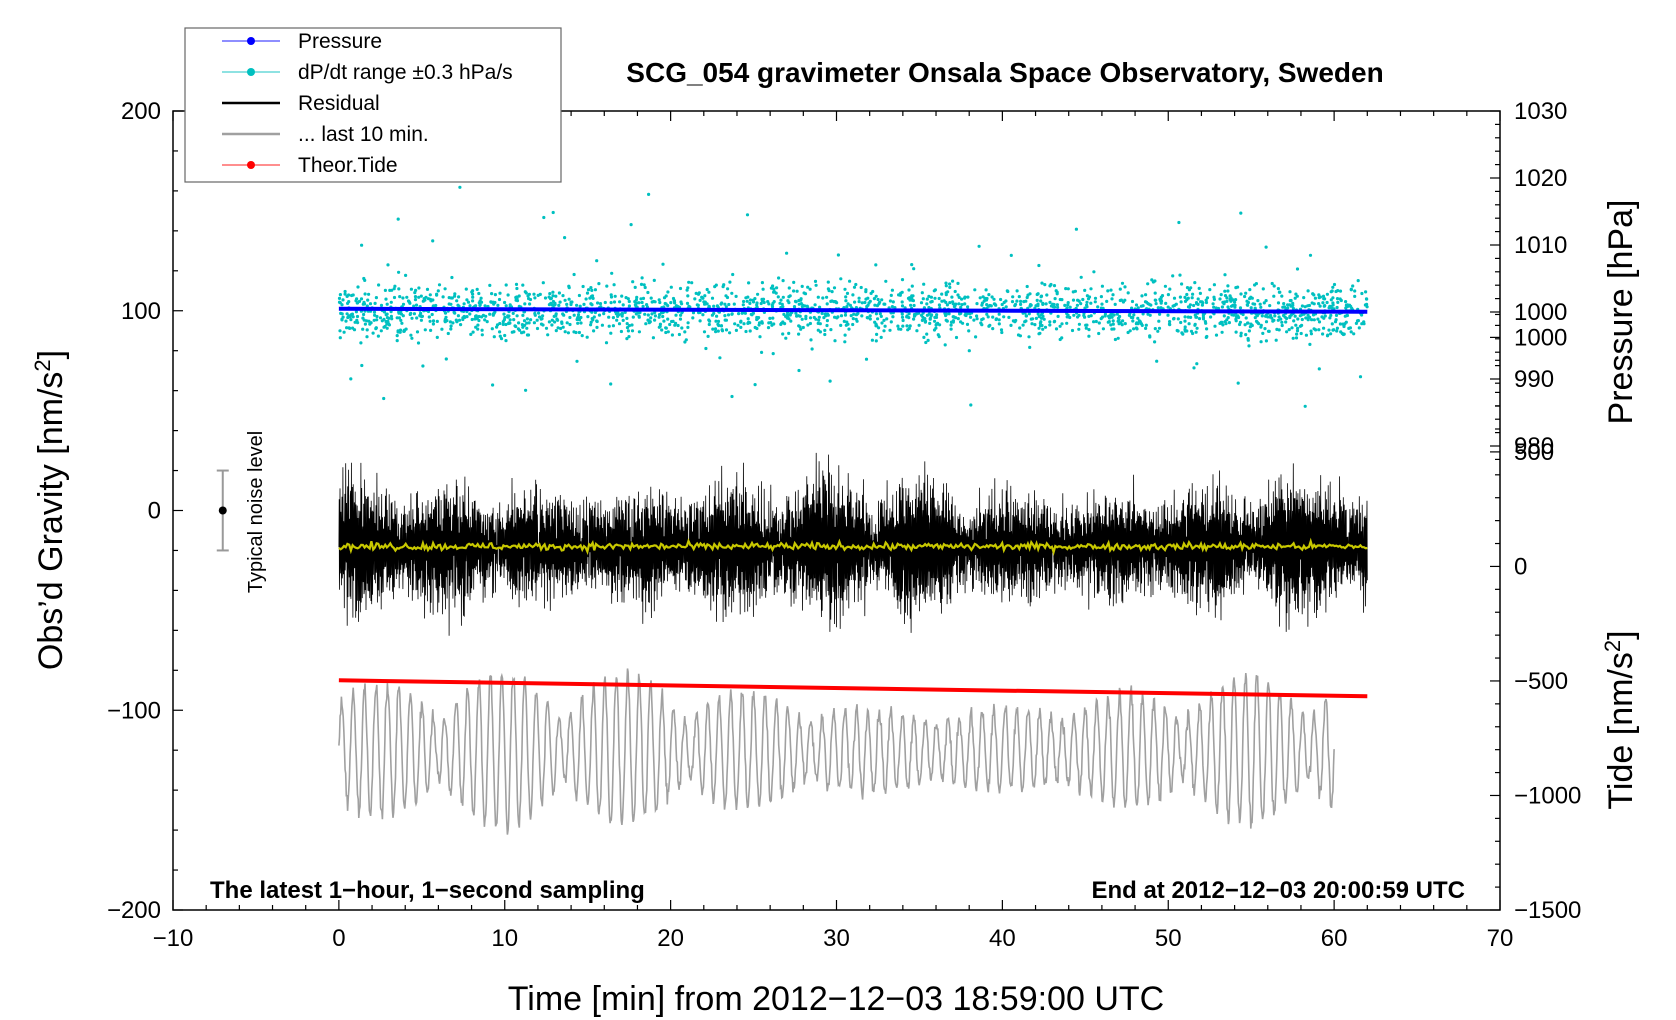 The height and width of the screenshot is (1020, 1676). I want to click on y-left-tick-label: −200, so click(134, 910).